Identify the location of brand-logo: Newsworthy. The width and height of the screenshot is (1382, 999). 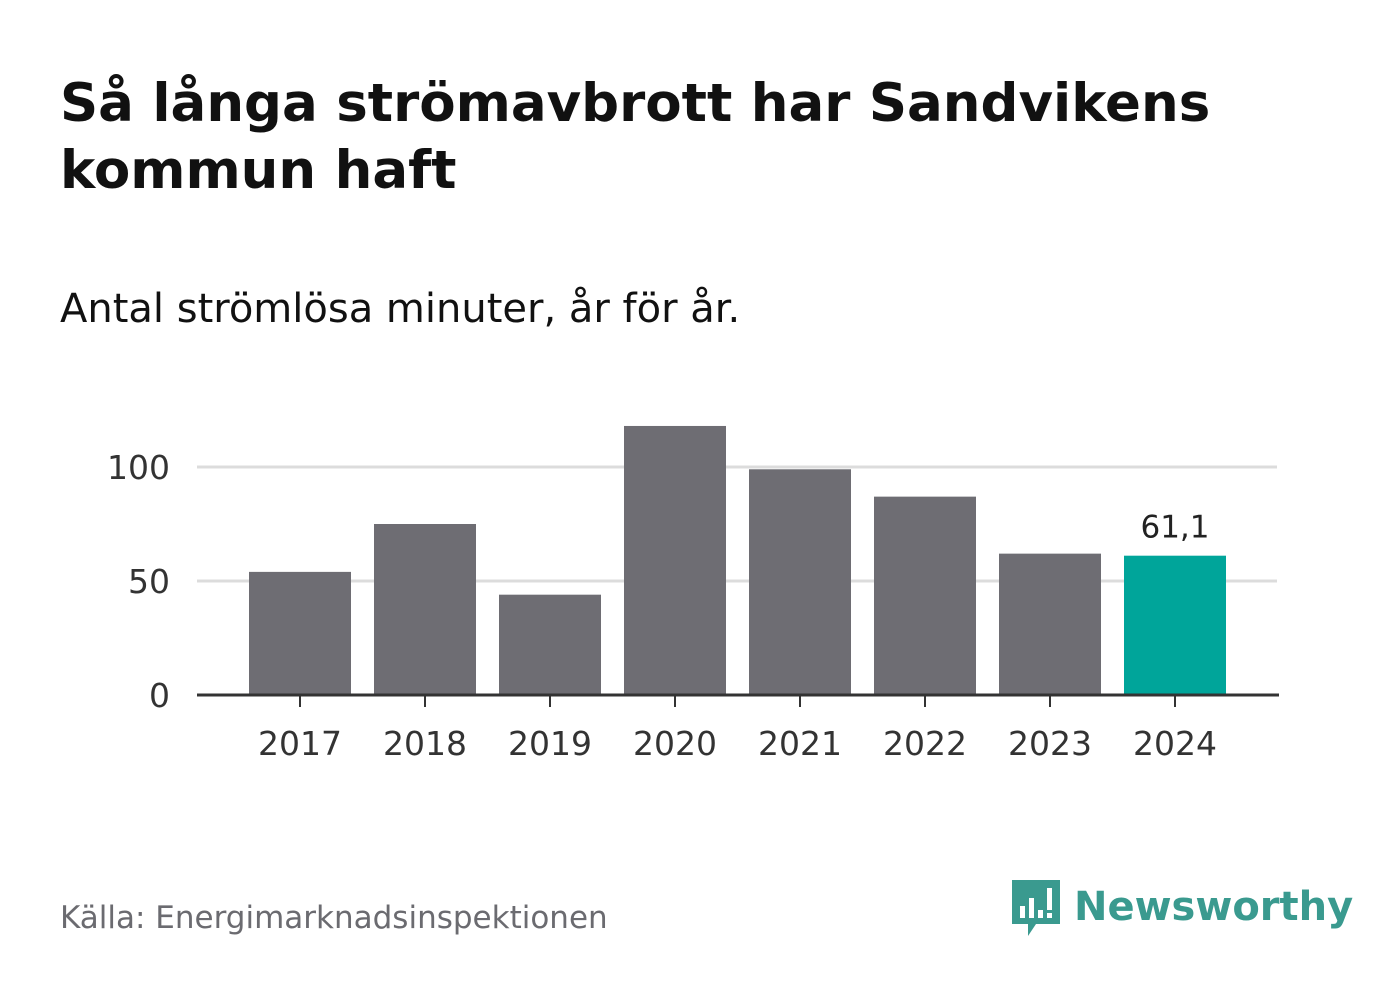
(1181, 907).